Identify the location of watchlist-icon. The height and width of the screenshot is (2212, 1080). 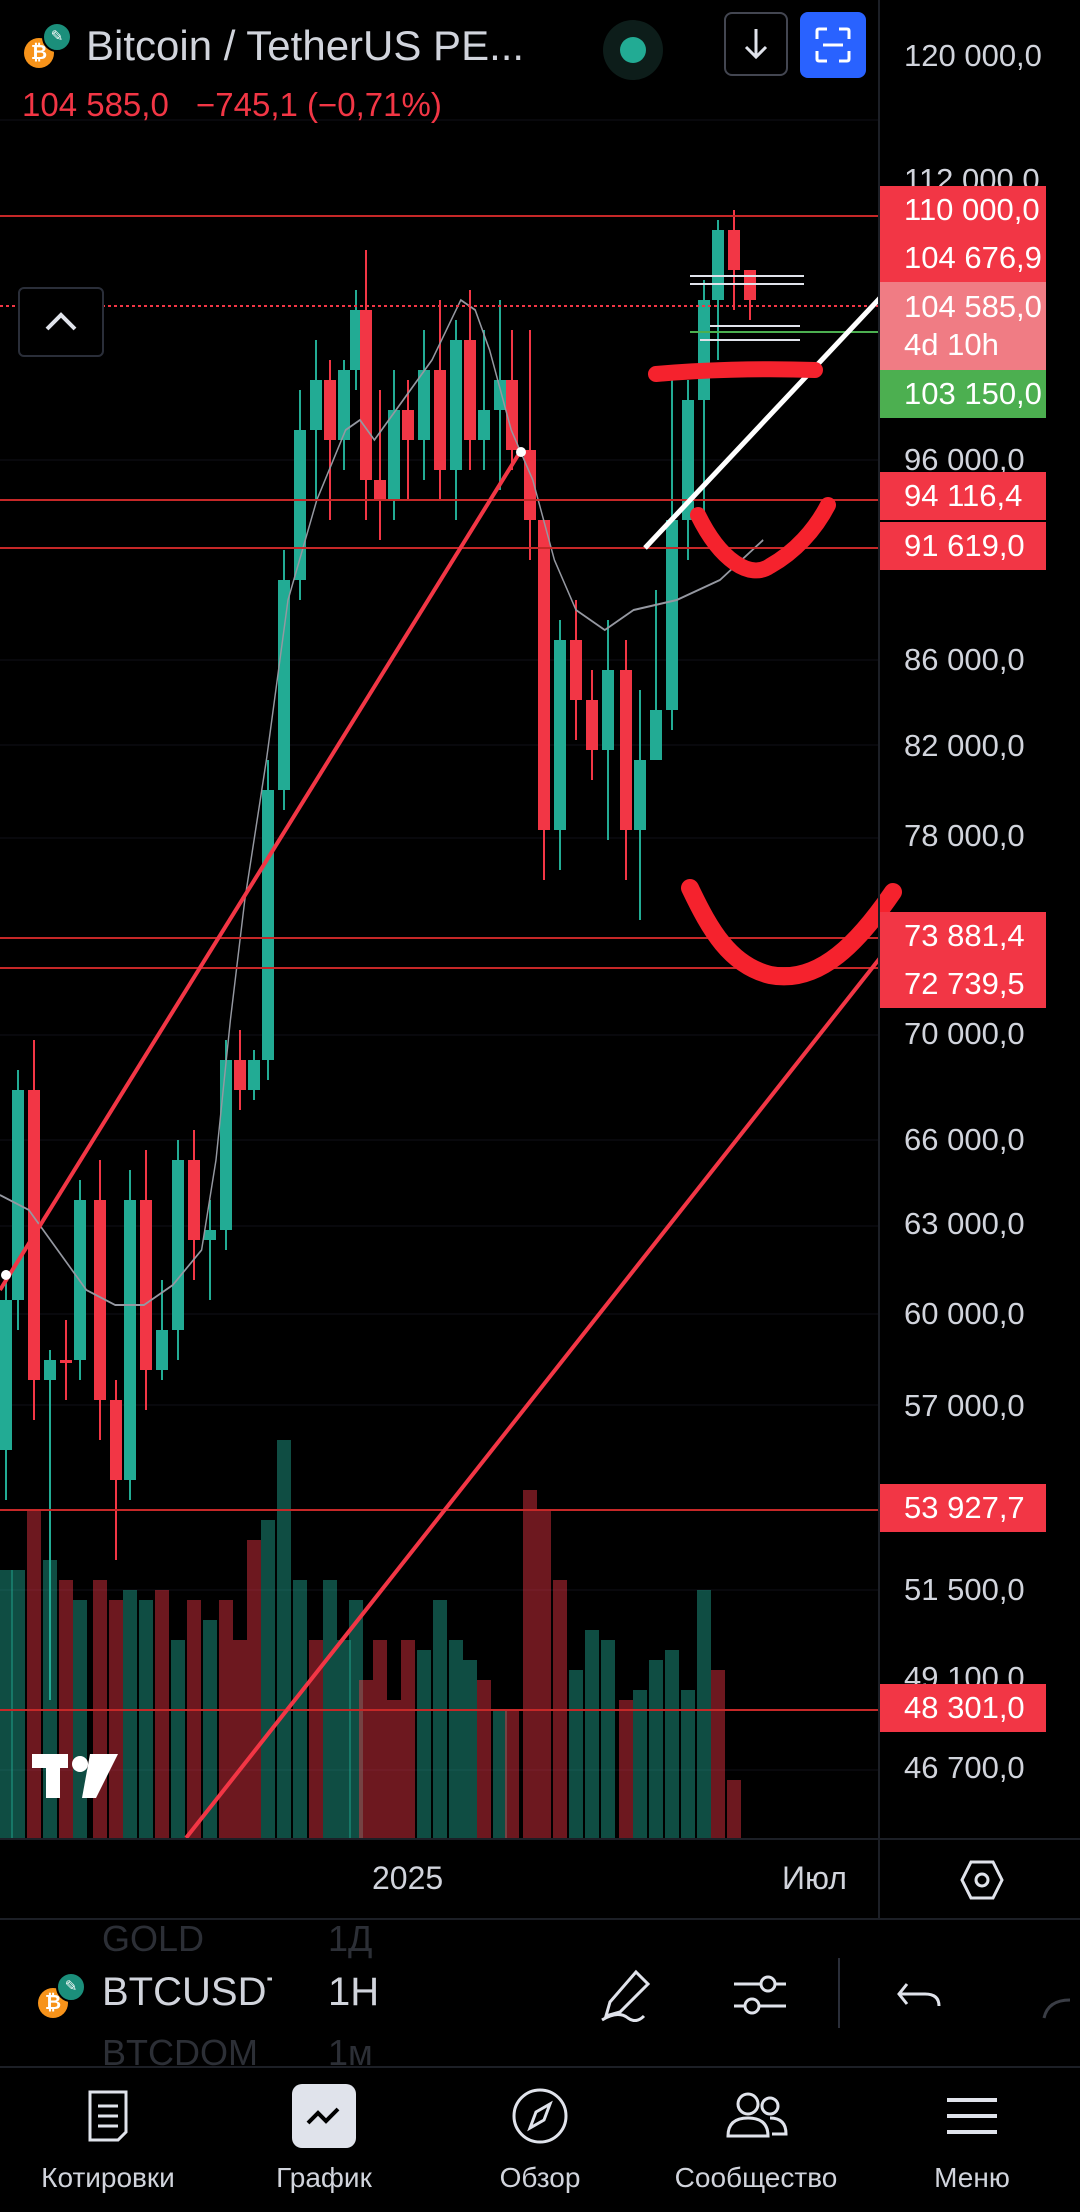
(108, 2116).